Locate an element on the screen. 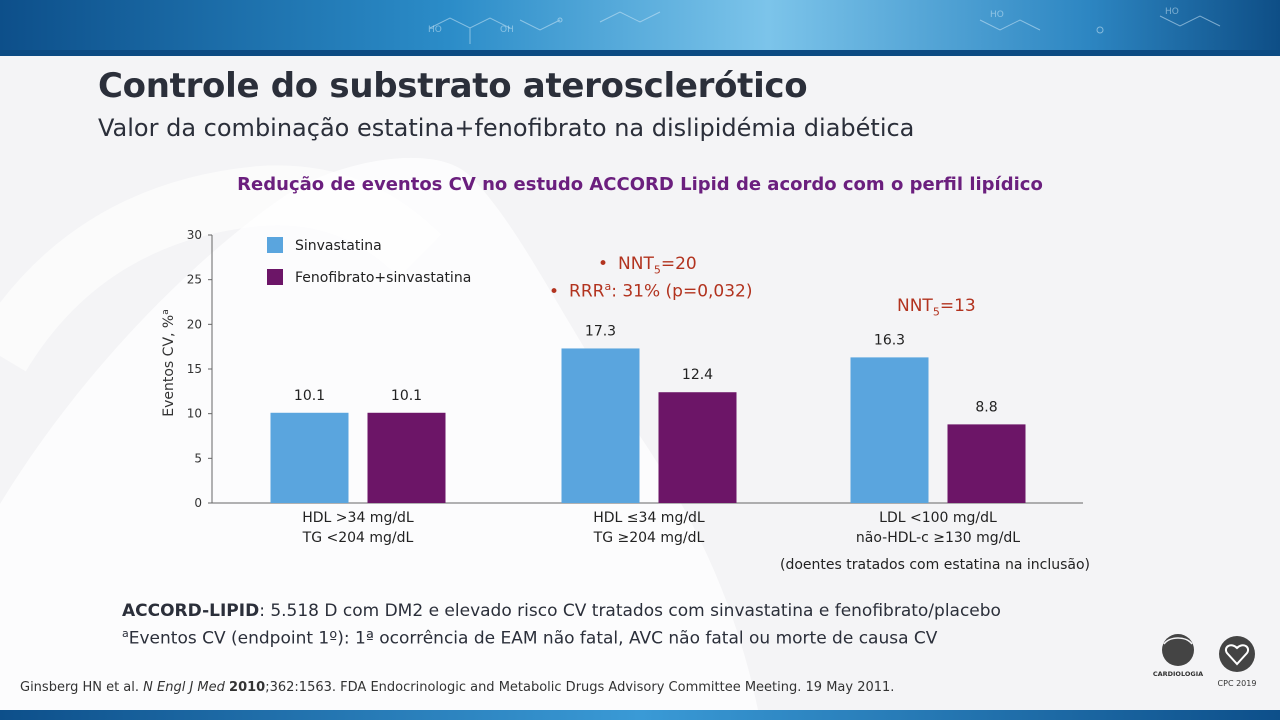  category-label: HDL >34 mg/dL is located at coordinates (358, 518).